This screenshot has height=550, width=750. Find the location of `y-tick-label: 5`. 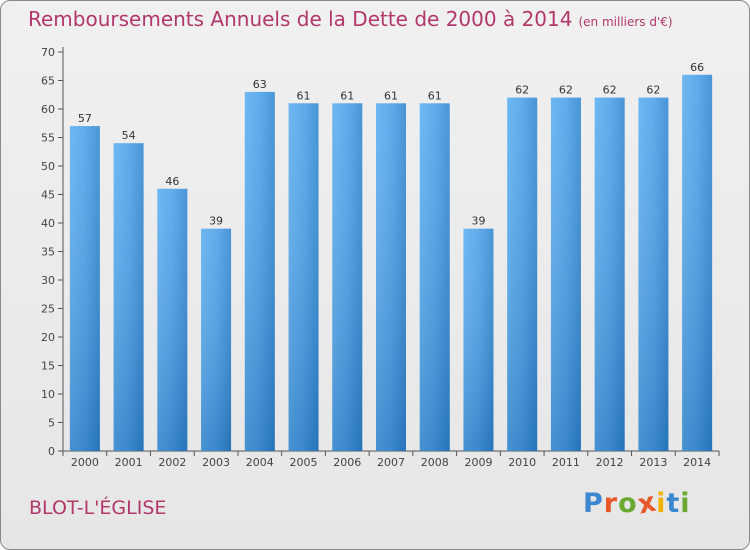

y-tick-label: 5 is located at coordinates (51, 423).